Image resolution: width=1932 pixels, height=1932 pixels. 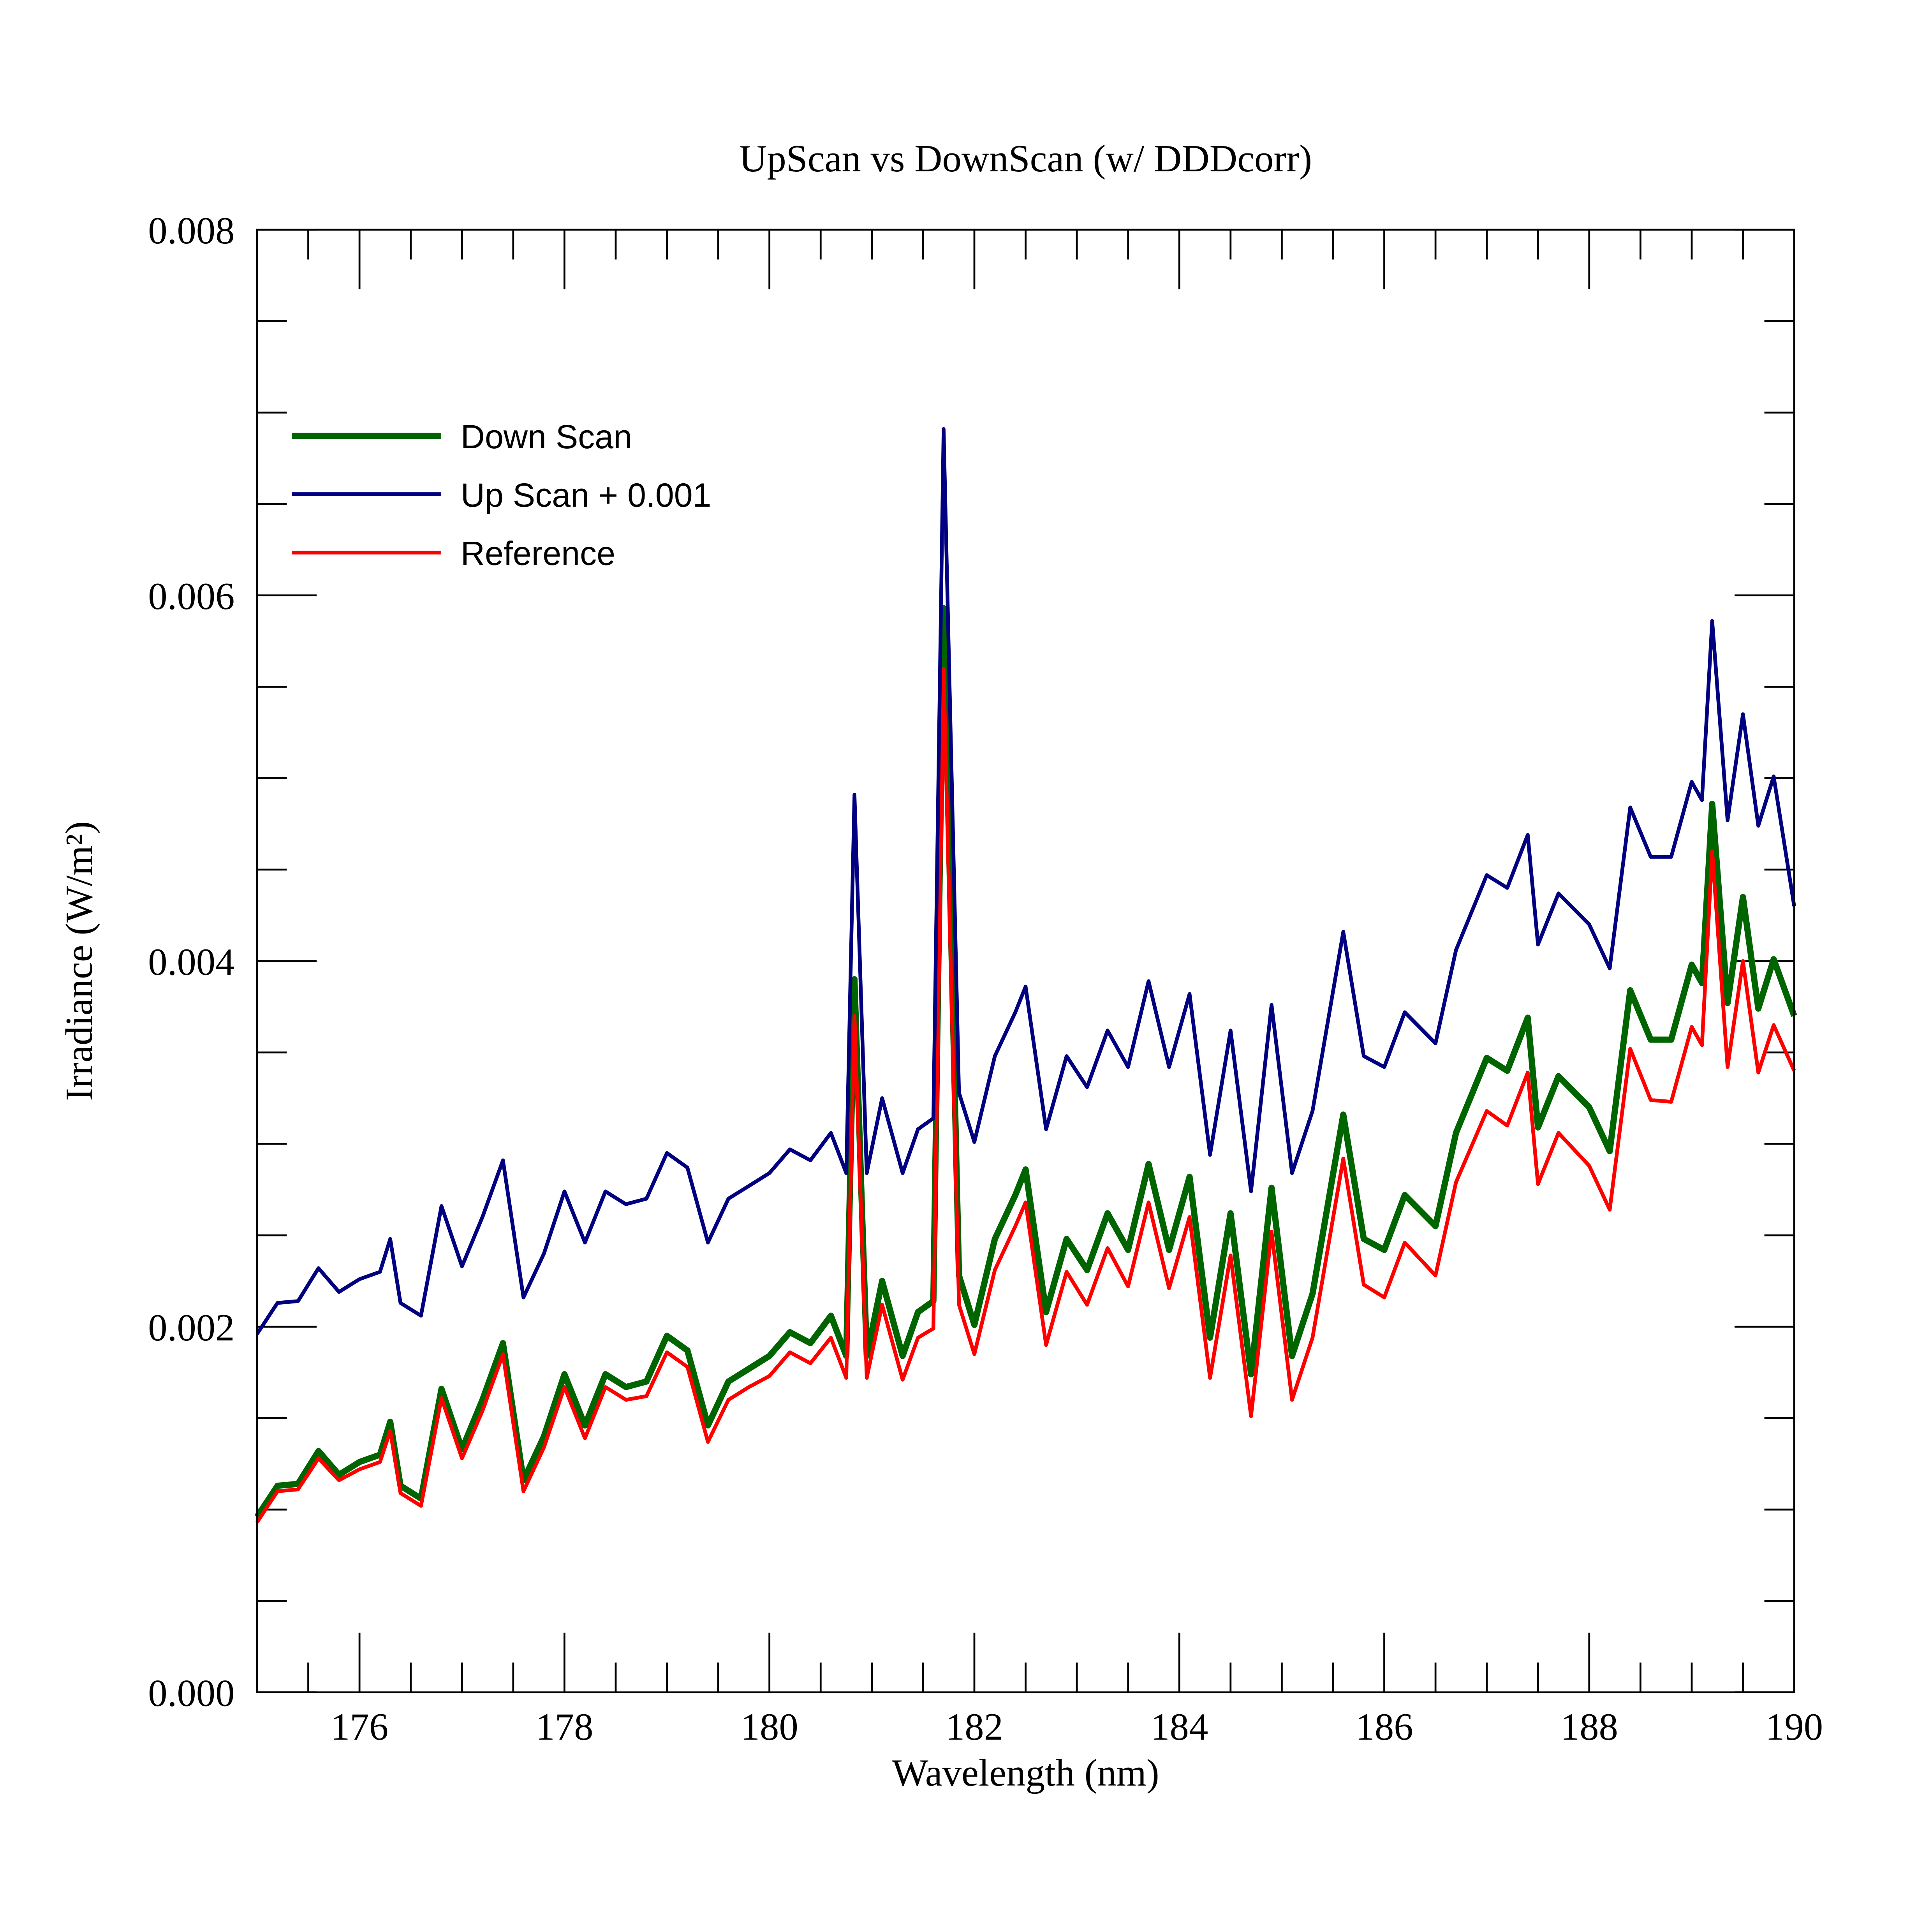 I want to click on x-tick-label: 176, so click(x=359, y=1727).